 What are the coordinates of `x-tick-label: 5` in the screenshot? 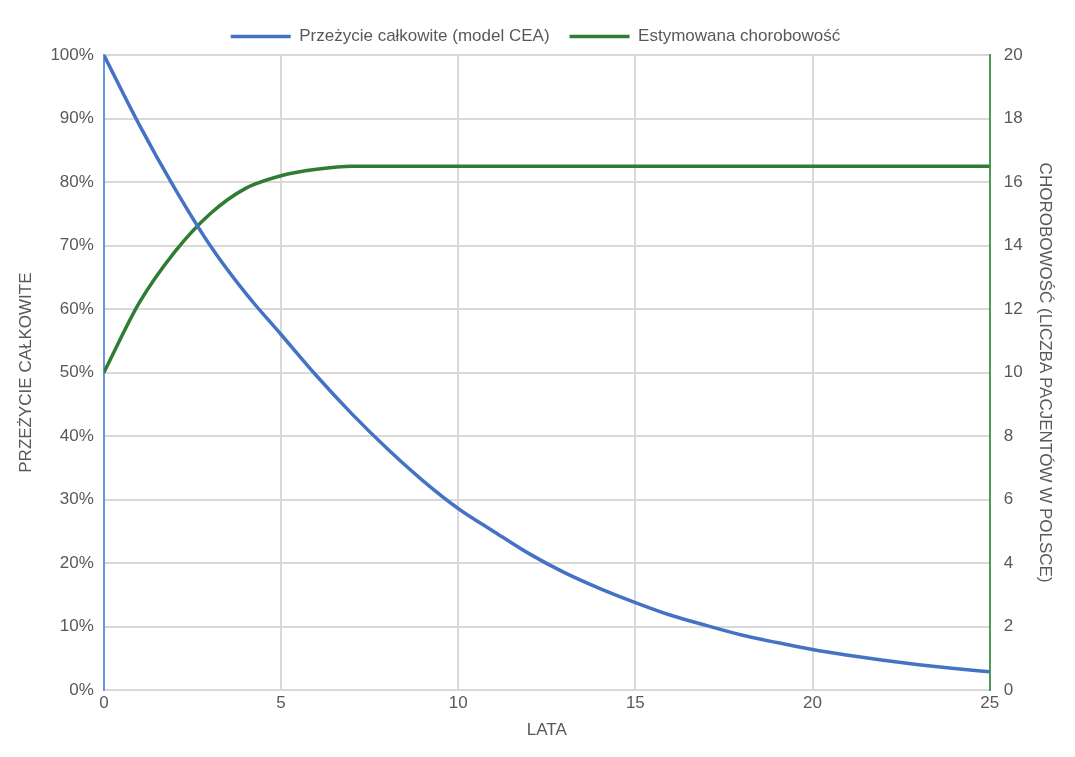 It's located at (281, 703).